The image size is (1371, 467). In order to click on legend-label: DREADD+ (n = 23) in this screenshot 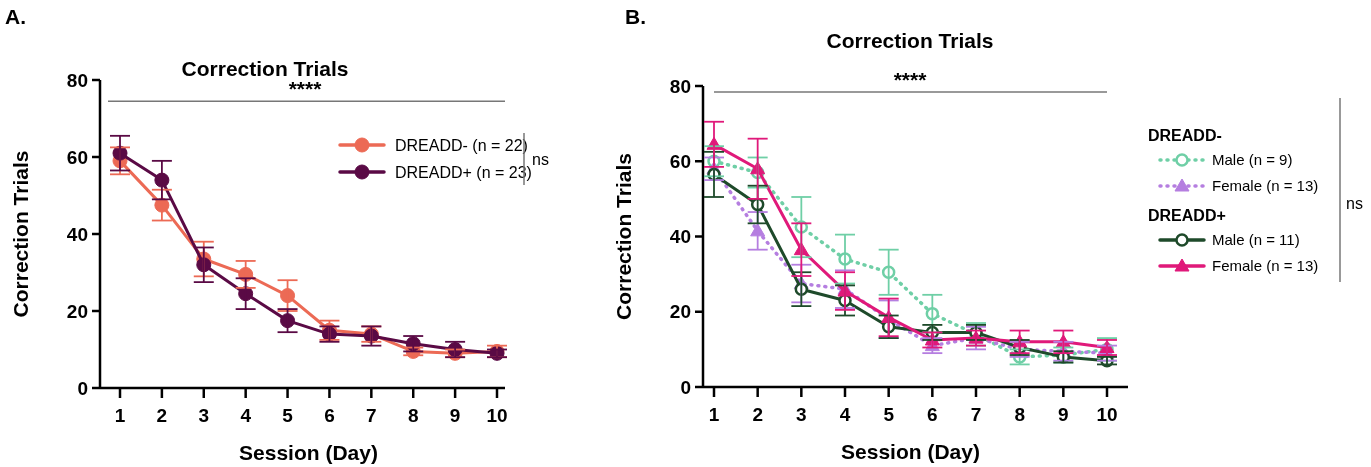, I will do `click(463, 172)`.